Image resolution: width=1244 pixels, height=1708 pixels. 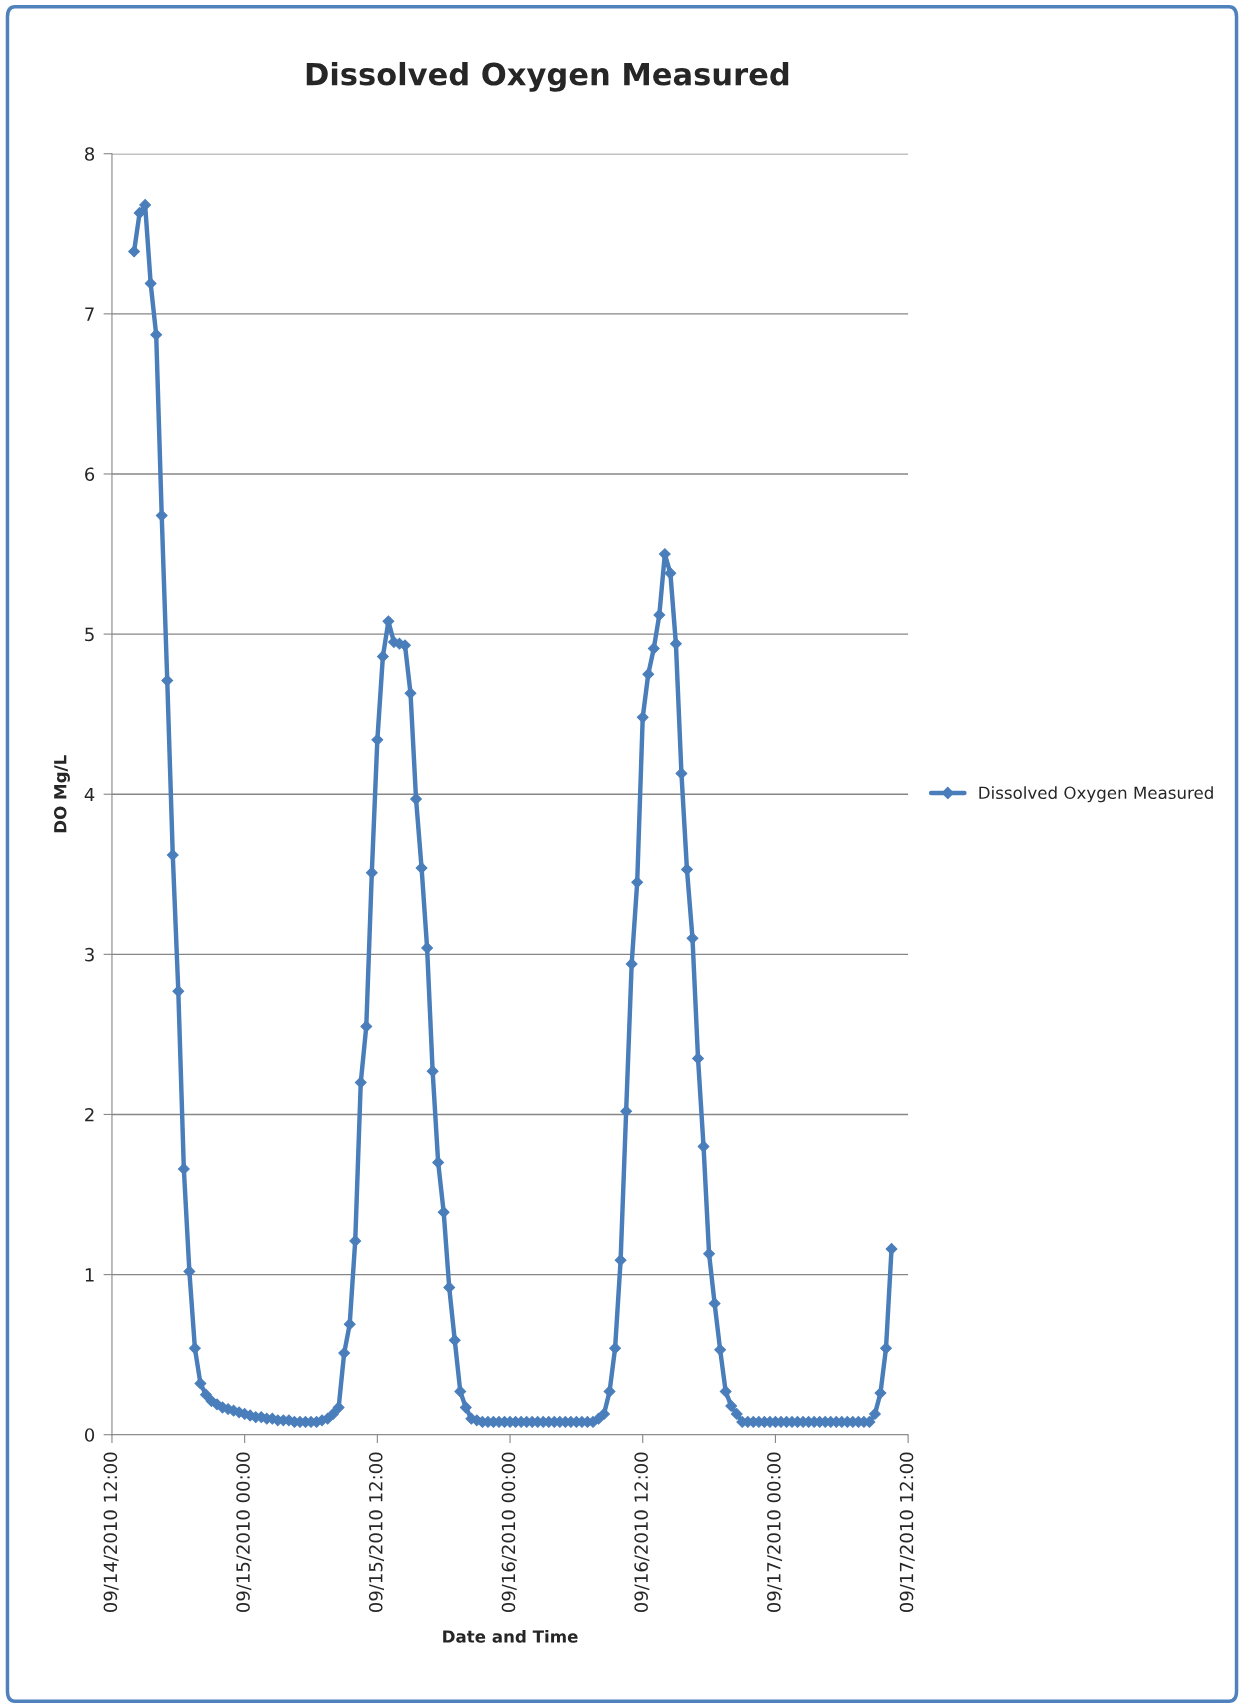 What do you see at coordinates (907, 1532) in the screenshot?
I see `x-tick-label: 09/17/2010 12:00` at bounding box center [907, 1532].